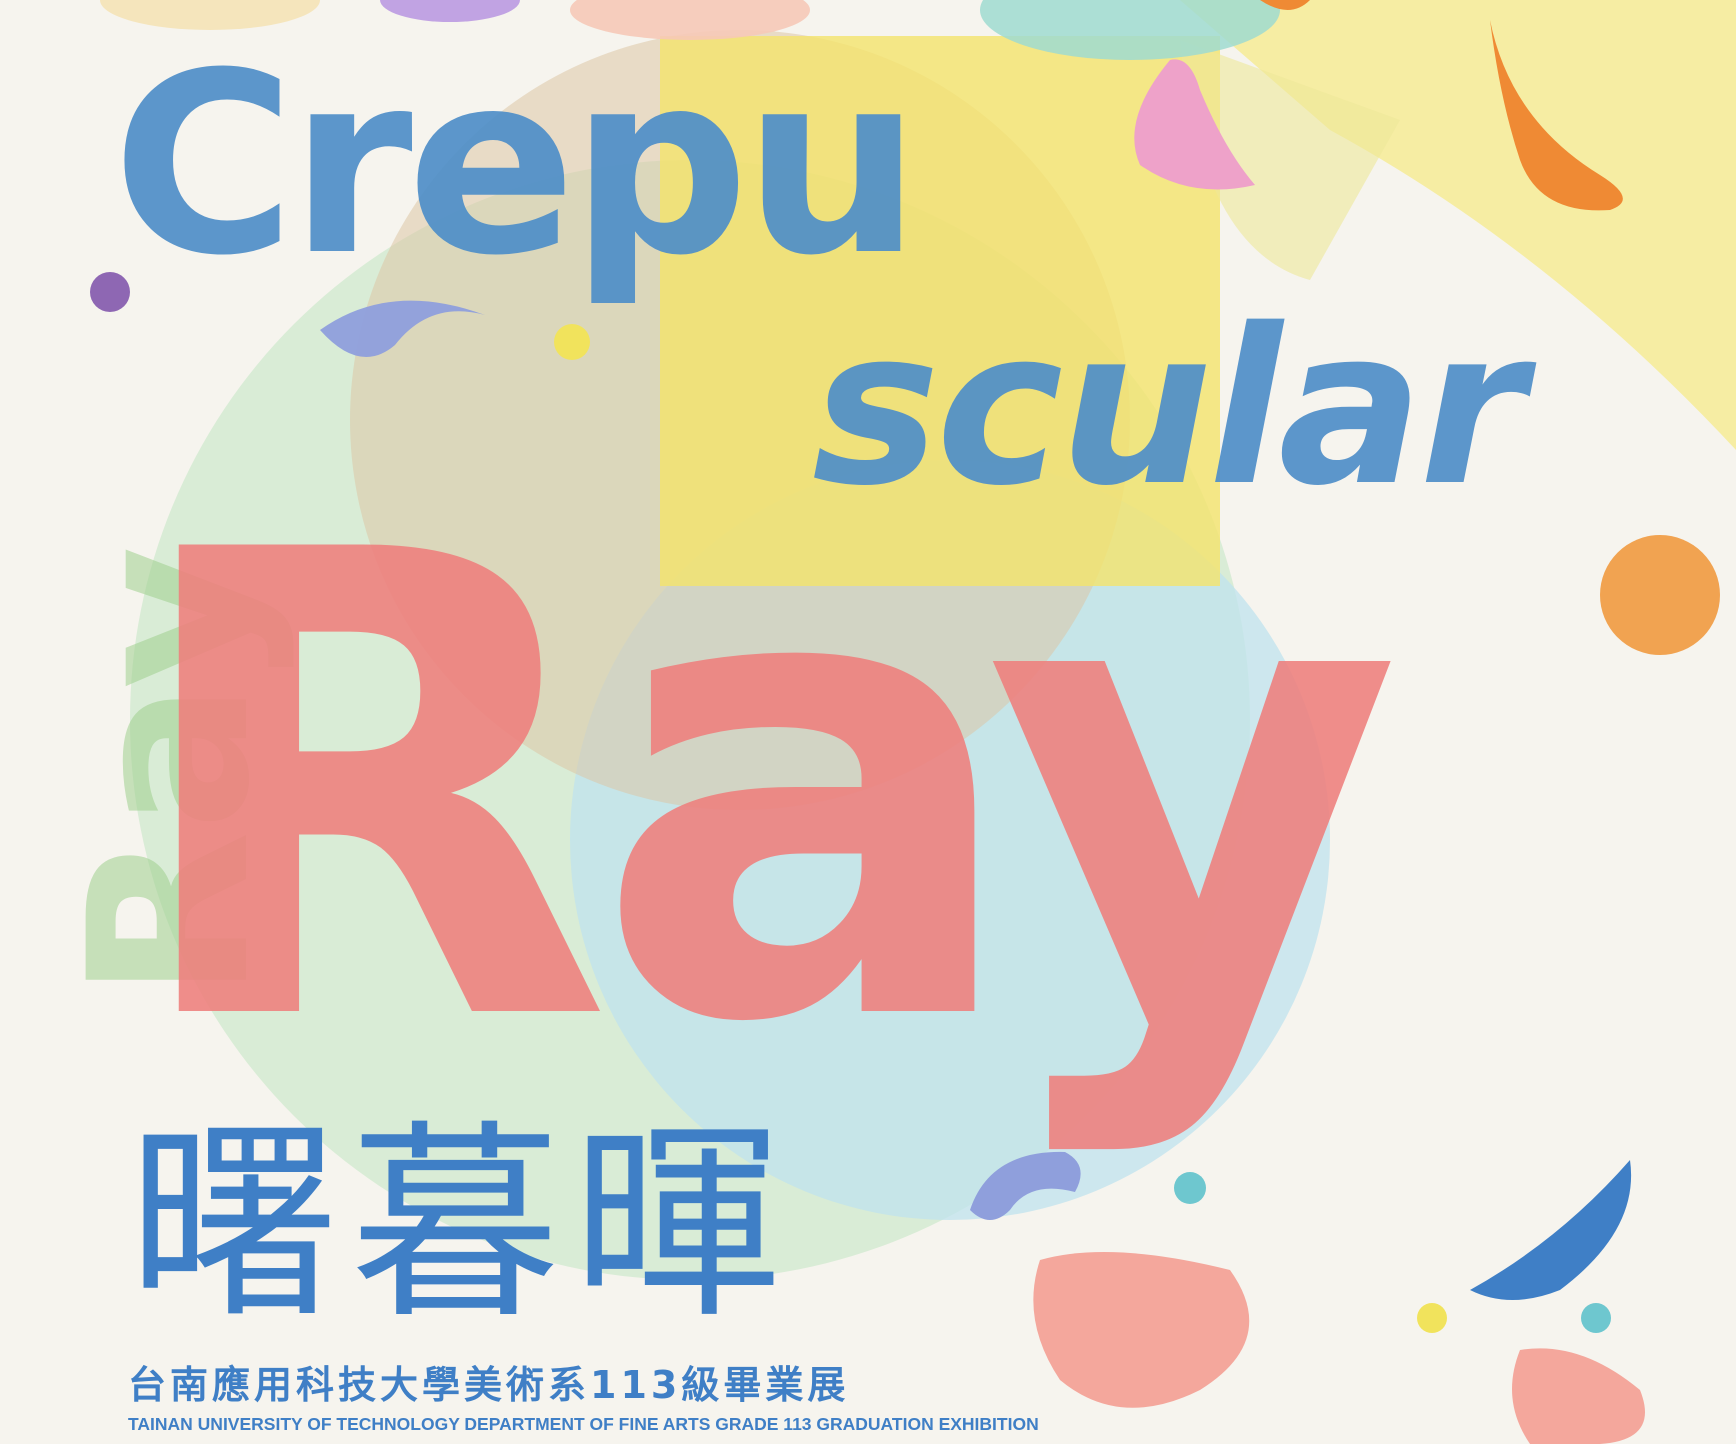 This screenshot has width=1736, height=1444. I want to click on orange-halftone-circle, so click(1660, 595).